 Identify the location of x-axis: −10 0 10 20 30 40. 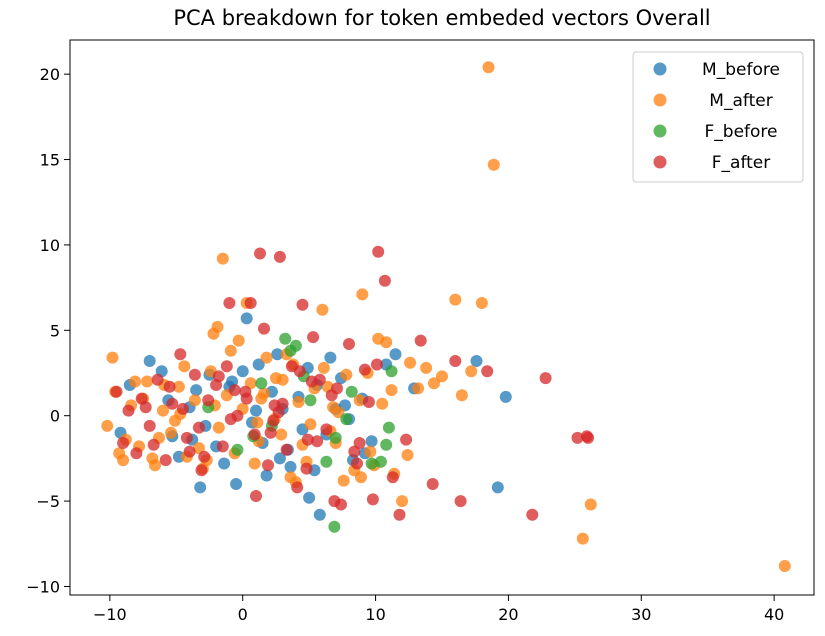
(438, 609).